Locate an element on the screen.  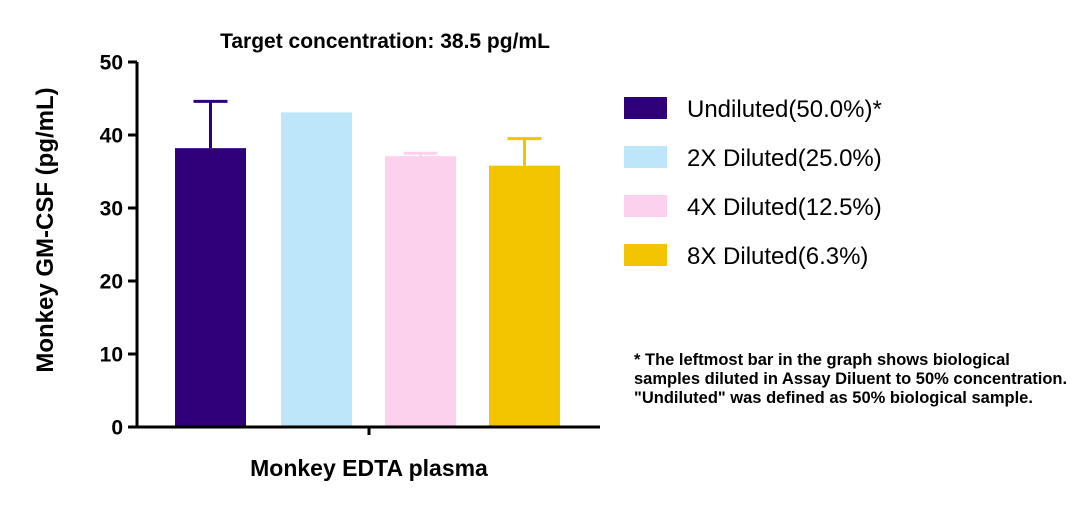
y-tick-label: 40 is located at coordinates (111, 136).